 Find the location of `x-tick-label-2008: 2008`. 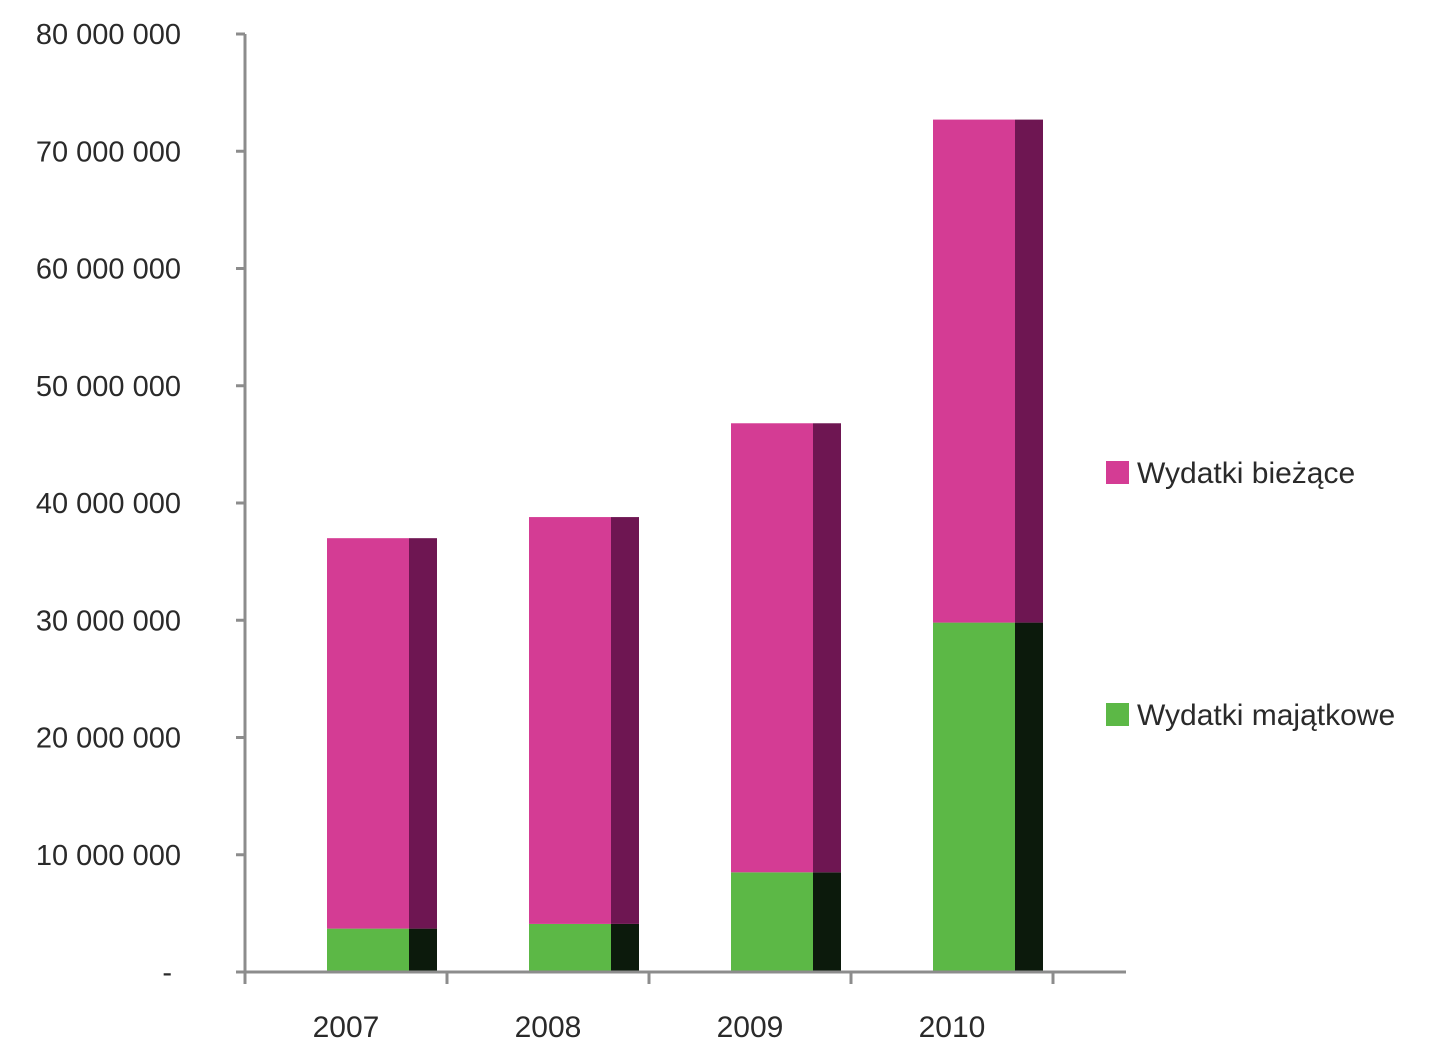

x-tick-label-2008: 2008 is located at coordinates (548, 1027).